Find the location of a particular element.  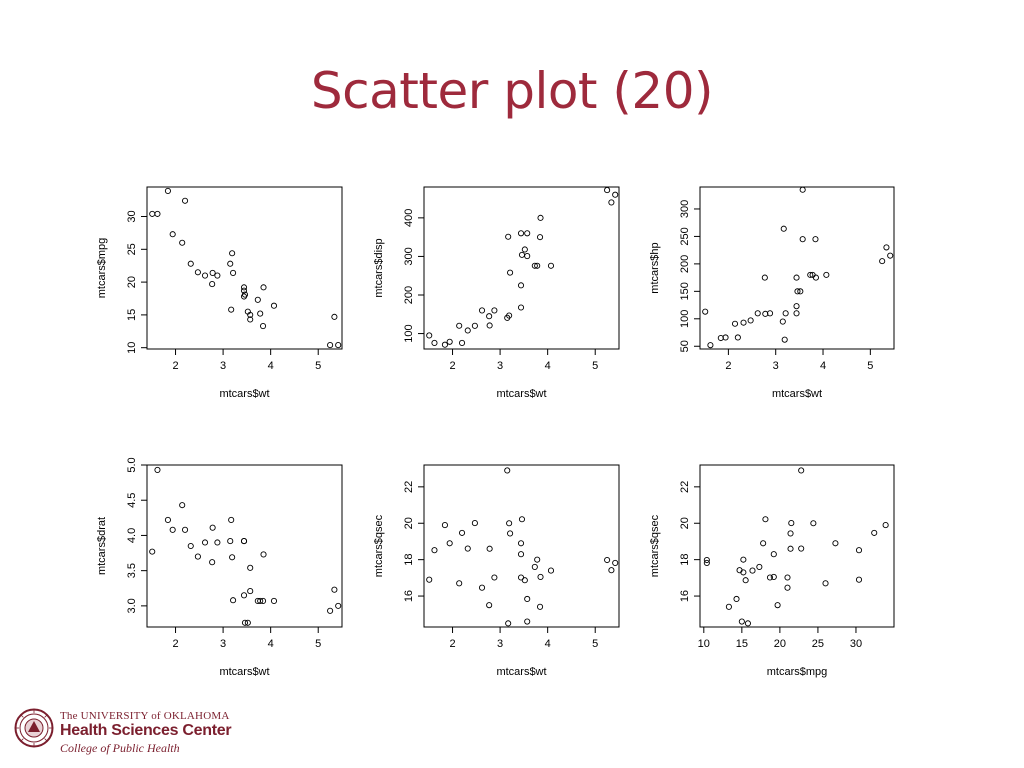

y-tick-label: 30 is located at coordinates (132, 216).